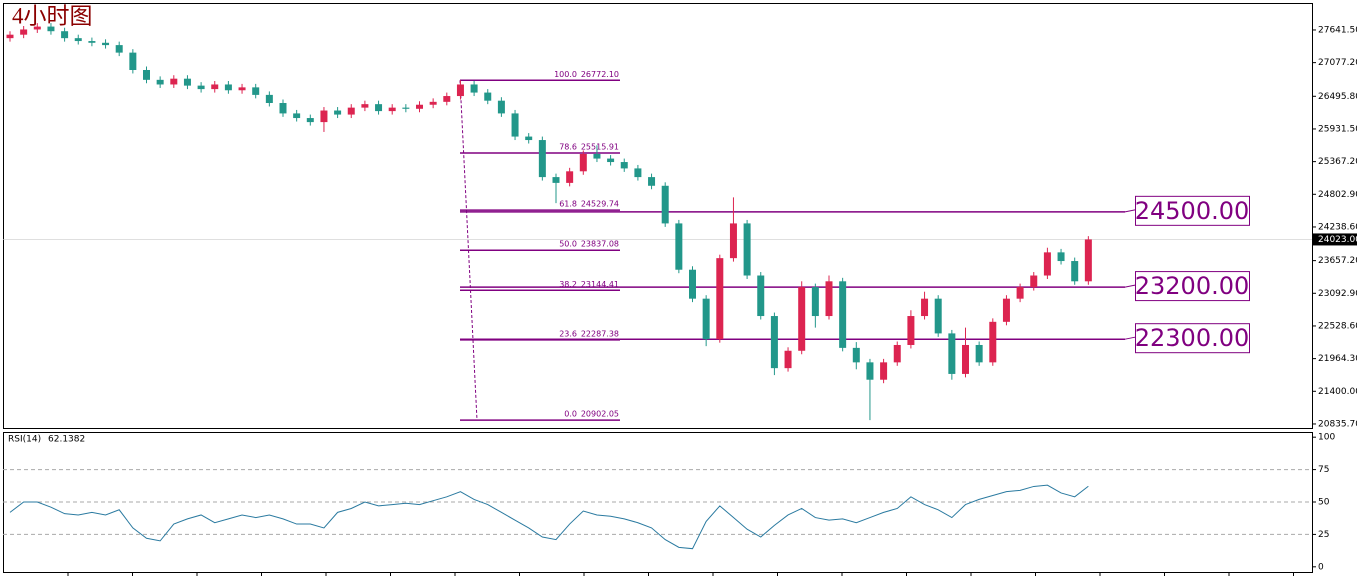 This screenshot has height=577, width=1357. What do you see at coordinates (1337, 227) in the screenshot?
I see `y-tick-label: 24238.60` at bounding box center [1337, 227].